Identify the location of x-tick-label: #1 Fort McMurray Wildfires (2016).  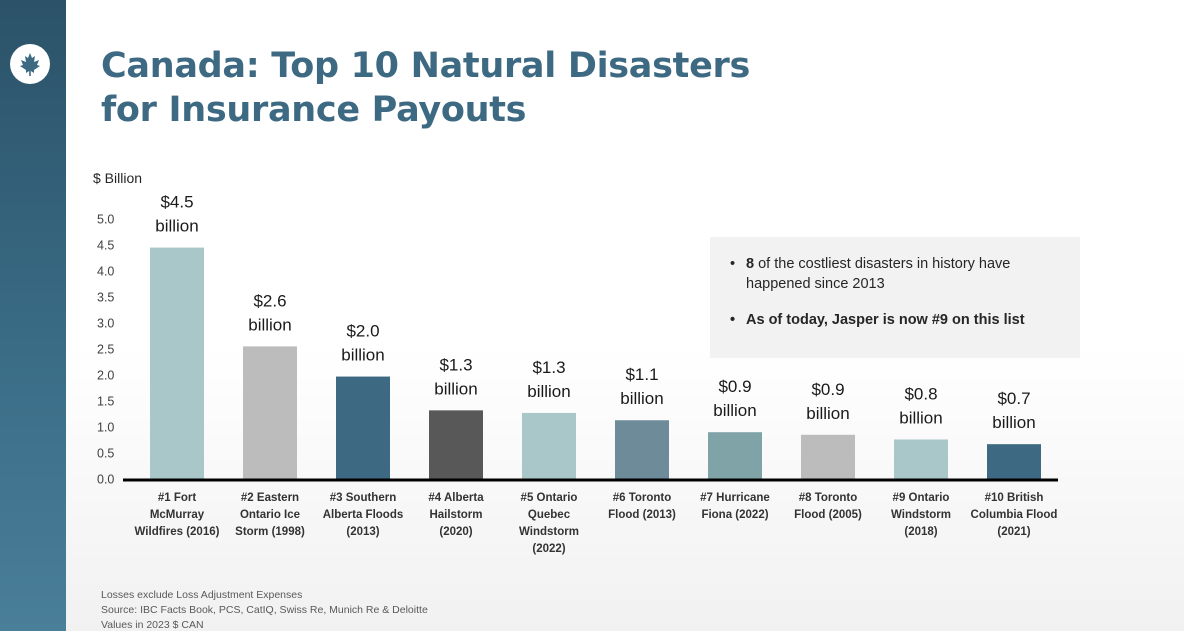
(177, 515).